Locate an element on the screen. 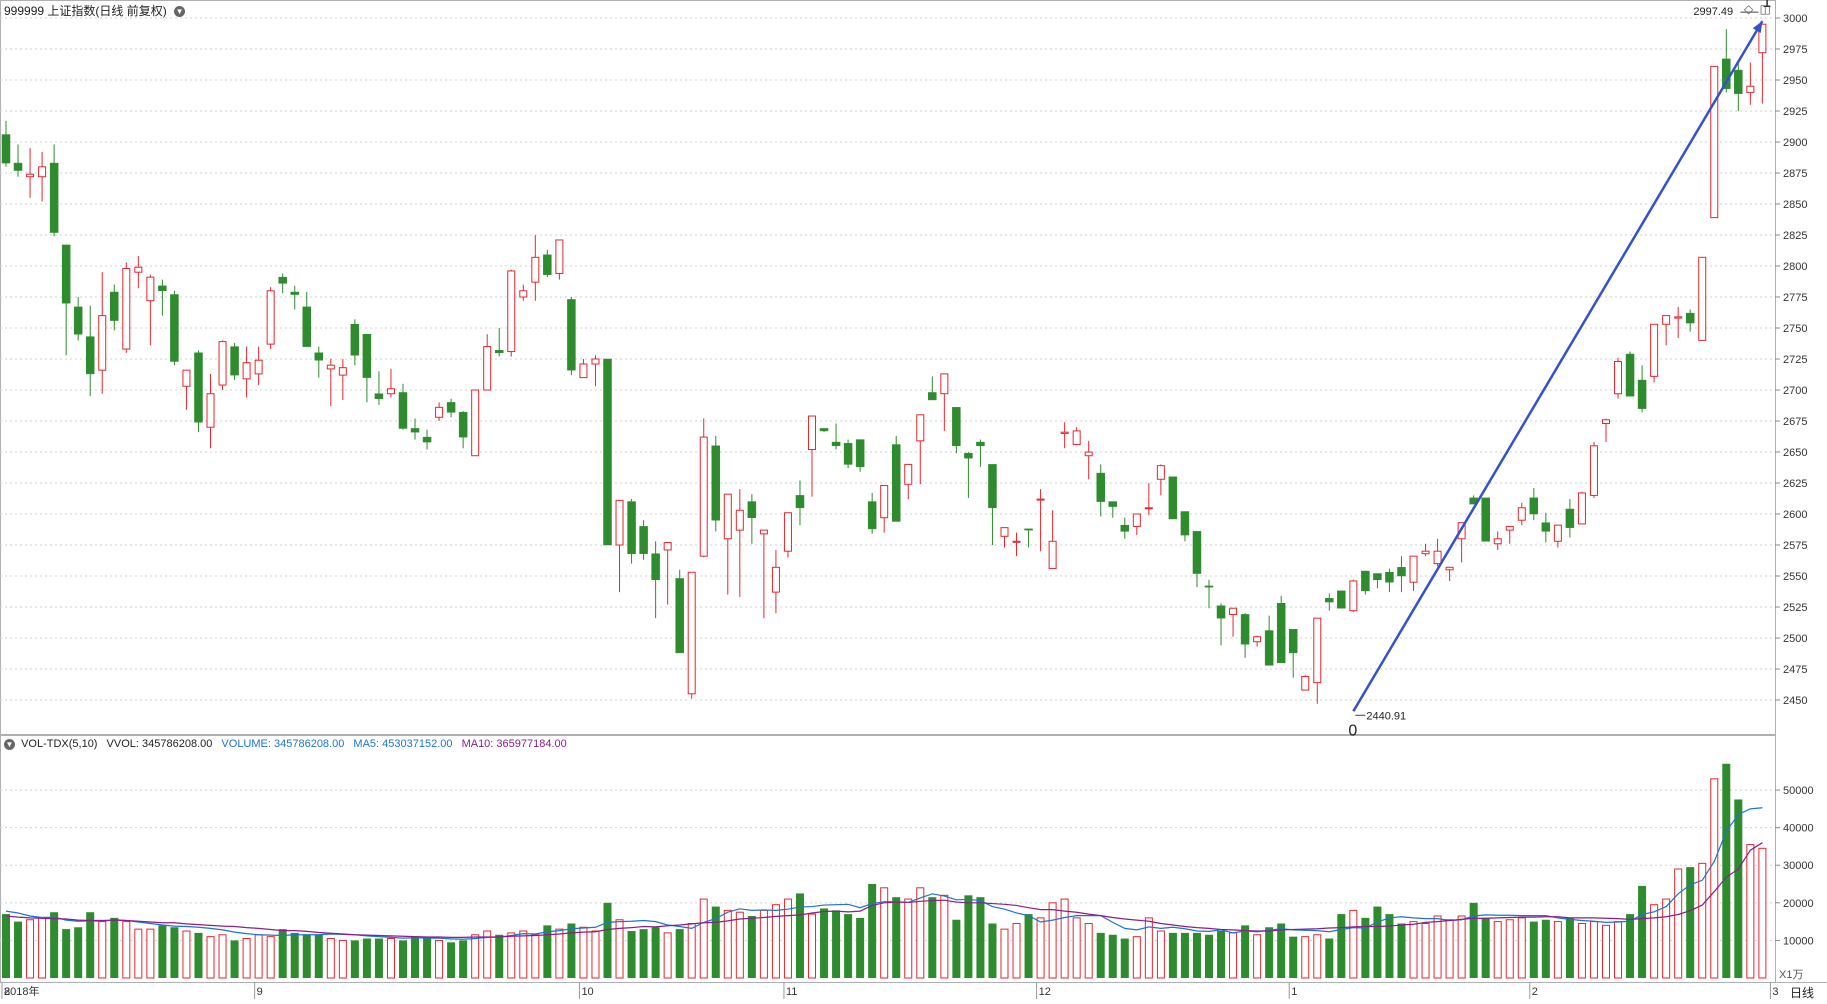  price-tick-label: 2625 is located at coordinates (1795, 484).